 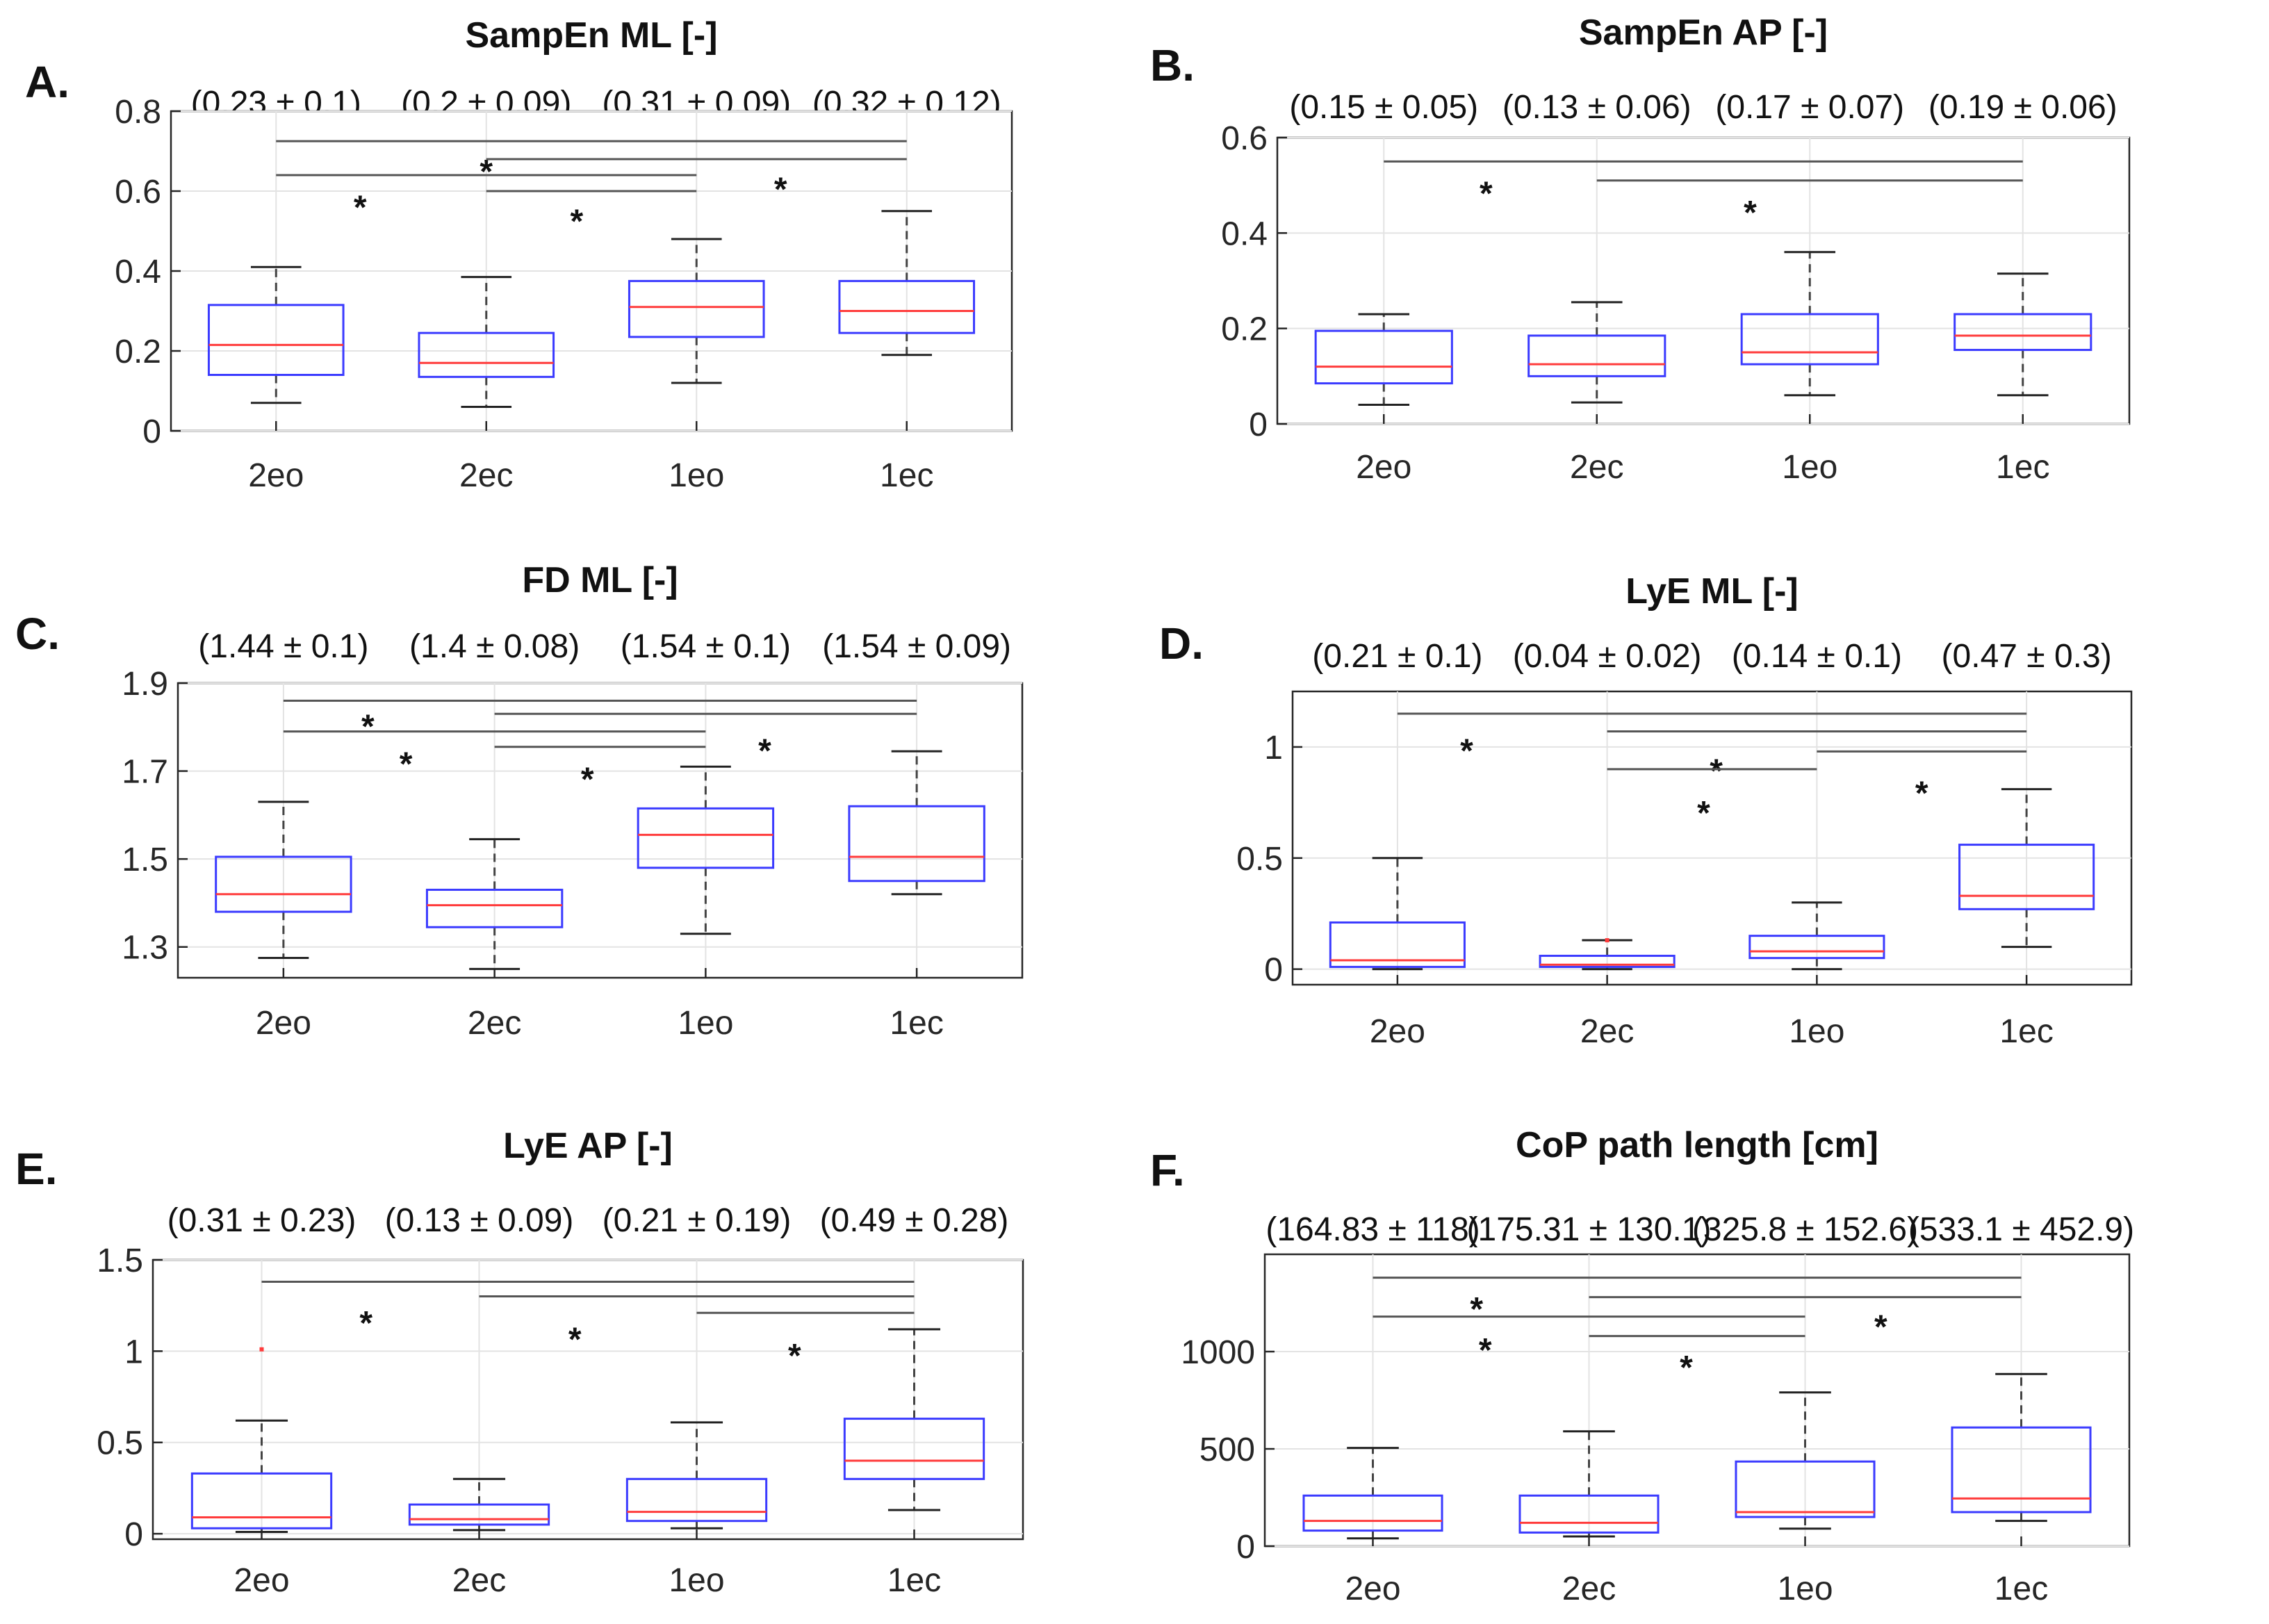 I want to click on y-tick-label: 0.8, so click(x=138, y=112).